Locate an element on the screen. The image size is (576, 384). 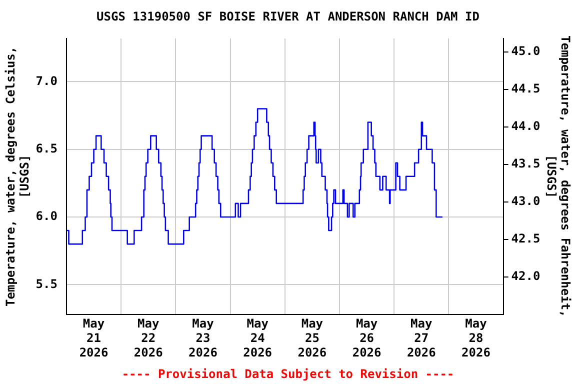
x-tick-label: May 22 2026 is located at coordinates (148, 338).